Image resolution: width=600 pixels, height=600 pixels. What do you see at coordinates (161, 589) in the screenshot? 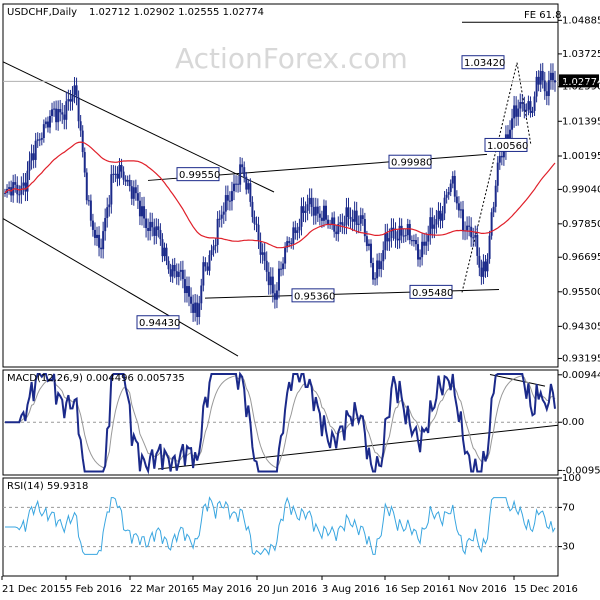
I see `x-tick-label: 22 Mar 2016` at bounding box center [161, 589].